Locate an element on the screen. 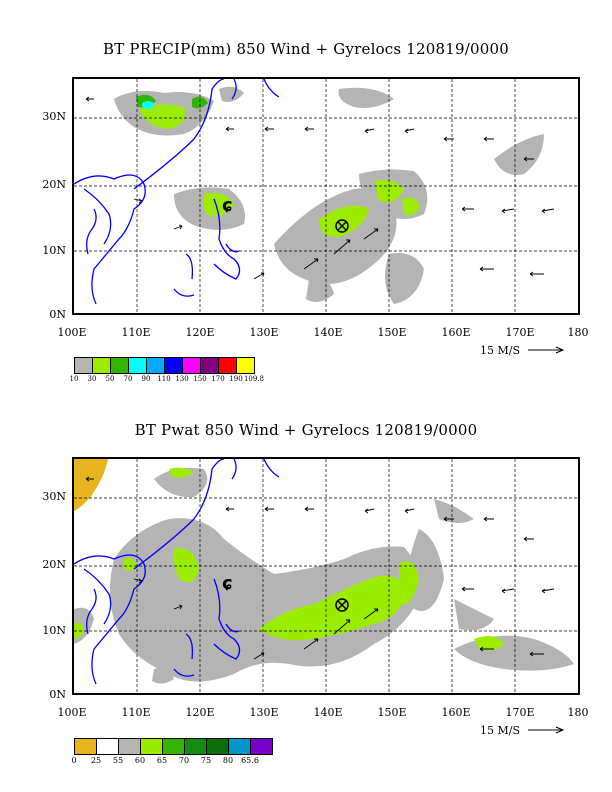  pwat-colorbar-label: 0 is located at coordinates (74, 760).